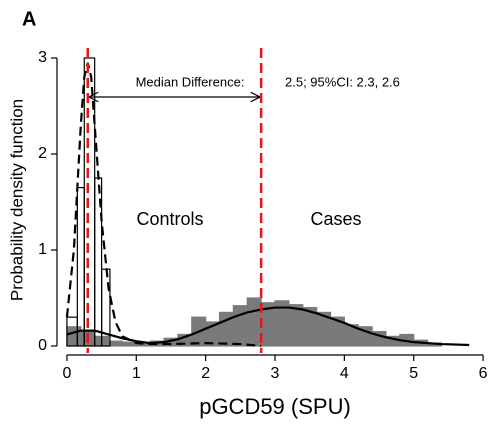 The height and width of the screenshot is (425, 492). What do you see at coordinates (275, 373) in the screenshot?
I see `x-tick-label: 3` at bounding box center [275, 373].